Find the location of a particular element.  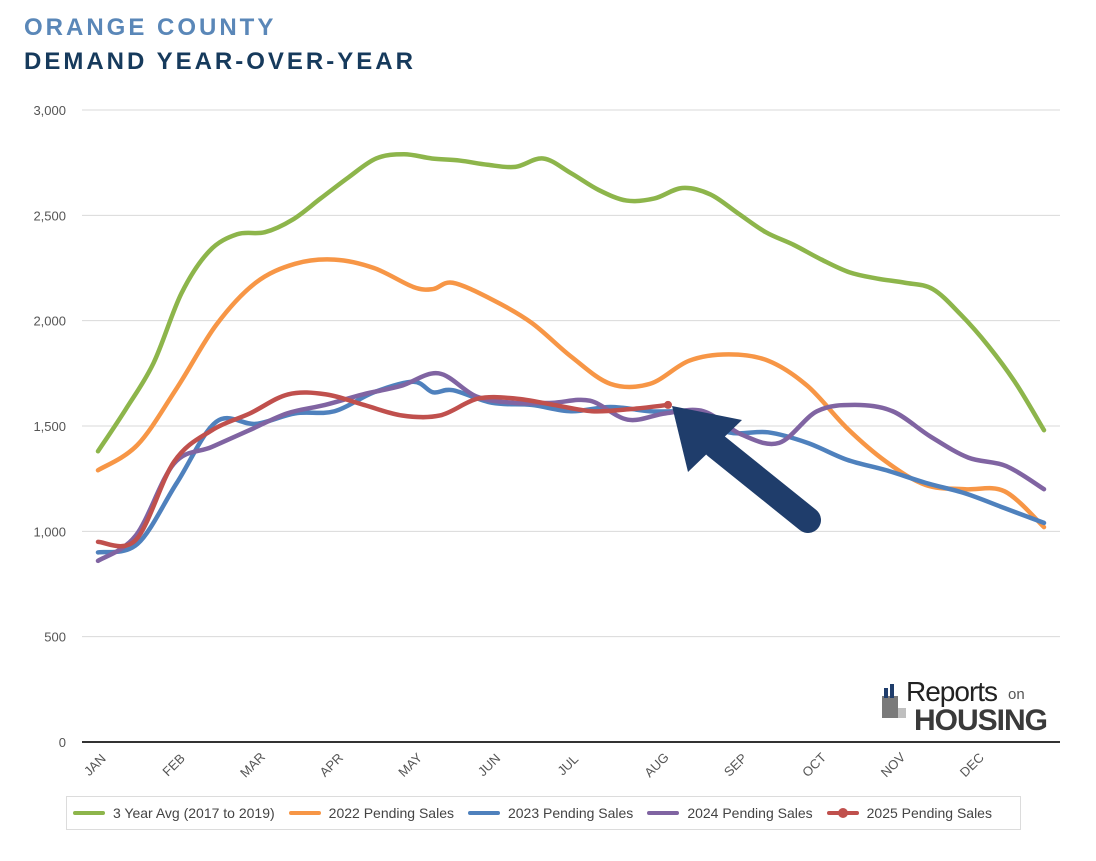

legend-item-y2022: 2022 Pending Sales is located at coordinates (371, 813).